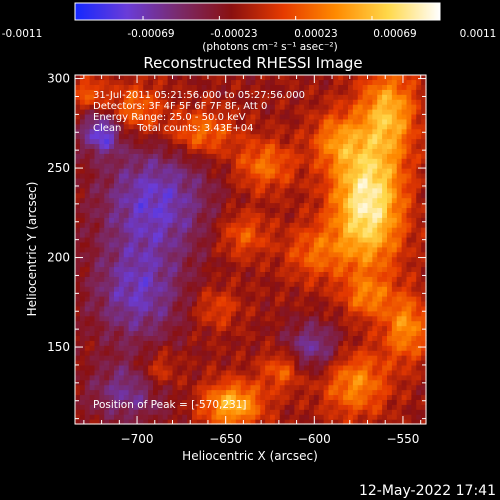 Image resolution: width=500 pixels, height=500 pixels. Describe the element at coordinates (22, 34) in the screenshot. I see `colorbar-tick-label: -0.0011` at that location.